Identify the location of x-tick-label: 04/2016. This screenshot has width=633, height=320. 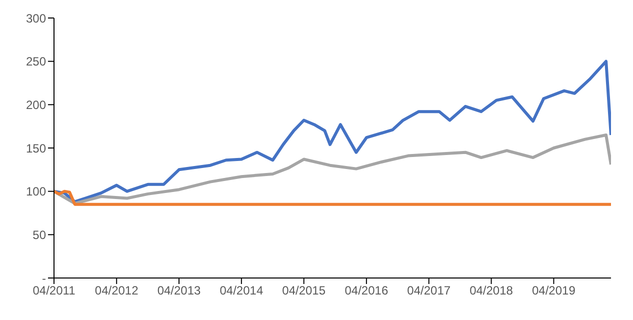
(366, 291).